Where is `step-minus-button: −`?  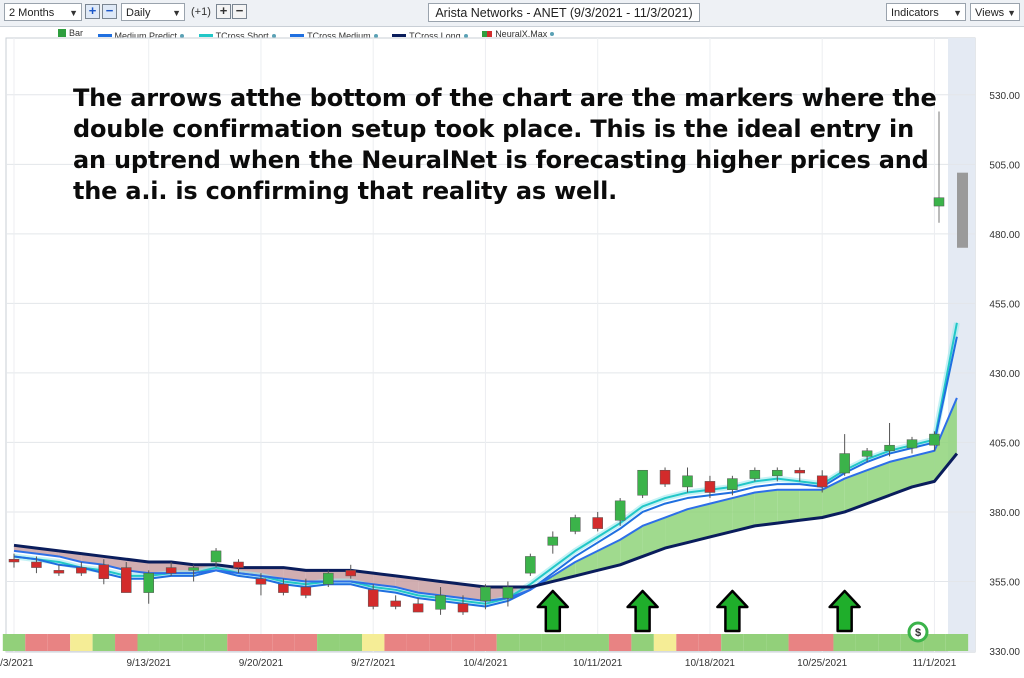
step-minus-button: − is located at coordinates (239, 11).